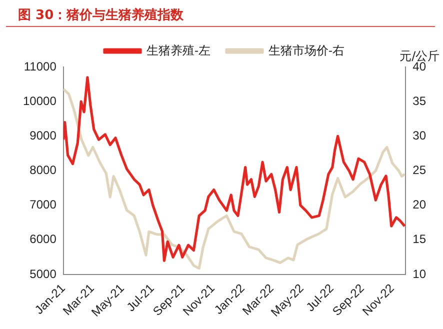 Image resolution: width=443 pixels, height=329 pixels. I want to click on legend-label: 生猪市场价-右, so click(306, 50).